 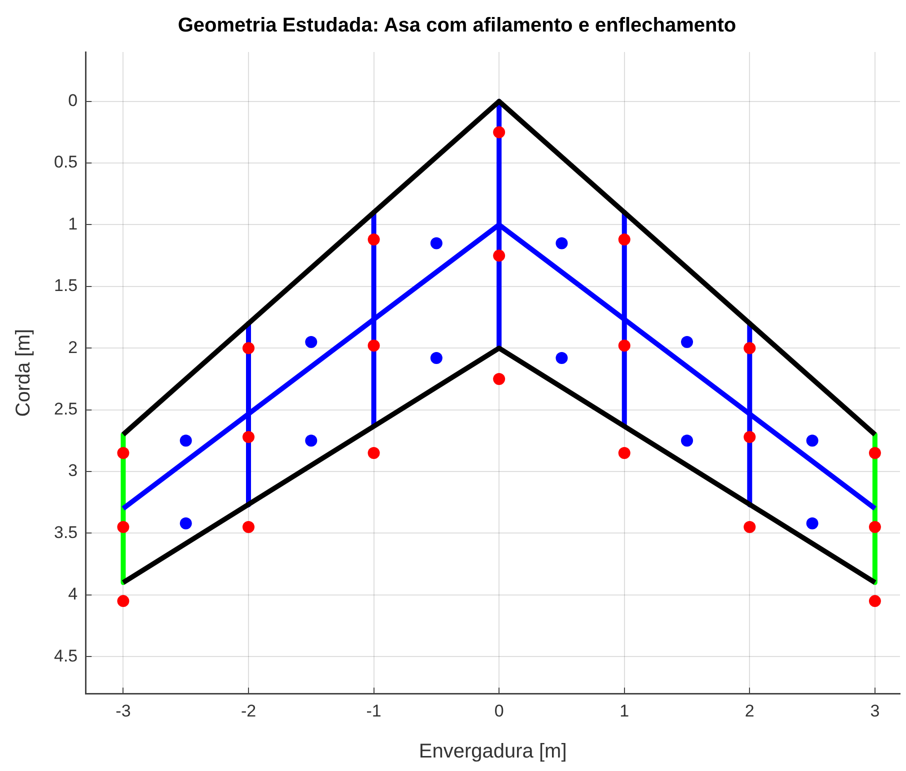 What do you see at coordinates (457, 25) in the screenshot?
I see `chart-title: Geometria Estudada: Asa com afilamento e enflechamento` at bounding box center [457, 25].